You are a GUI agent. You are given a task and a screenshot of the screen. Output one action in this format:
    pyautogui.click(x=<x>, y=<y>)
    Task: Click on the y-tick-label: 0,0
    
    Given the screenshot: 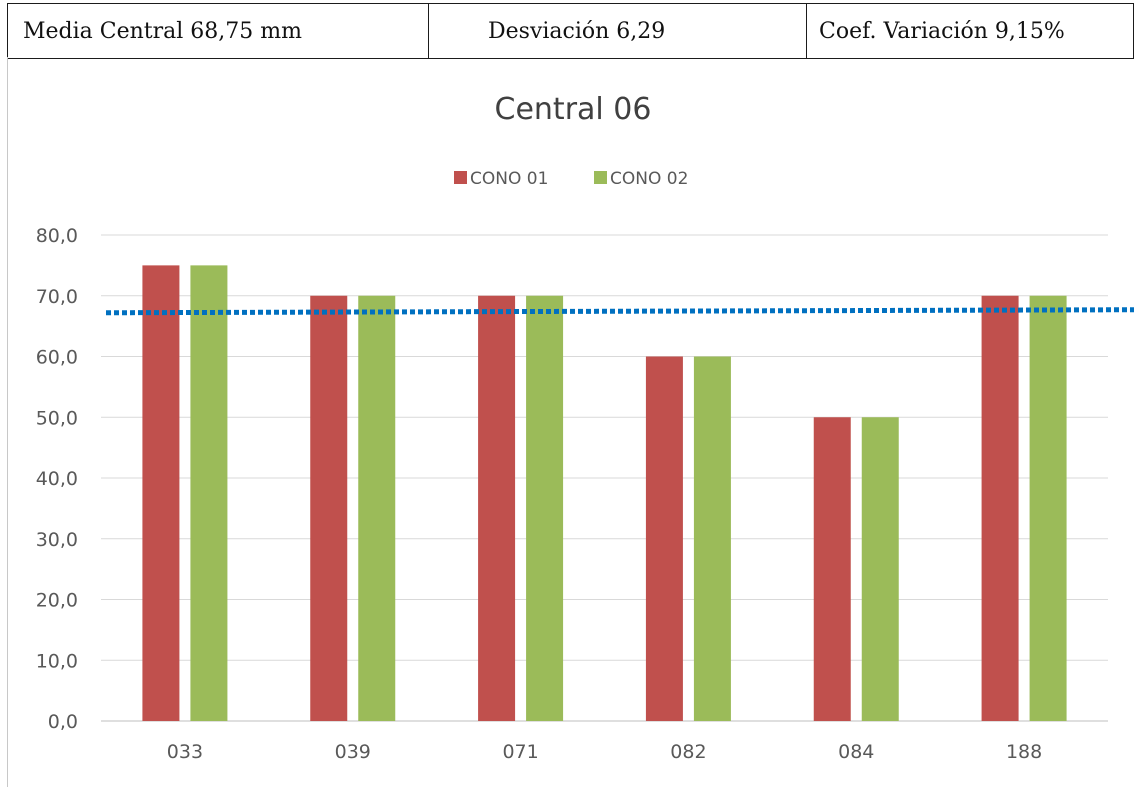 What is the action you would take?
    pyautogui.click(x=63, y=722)
    